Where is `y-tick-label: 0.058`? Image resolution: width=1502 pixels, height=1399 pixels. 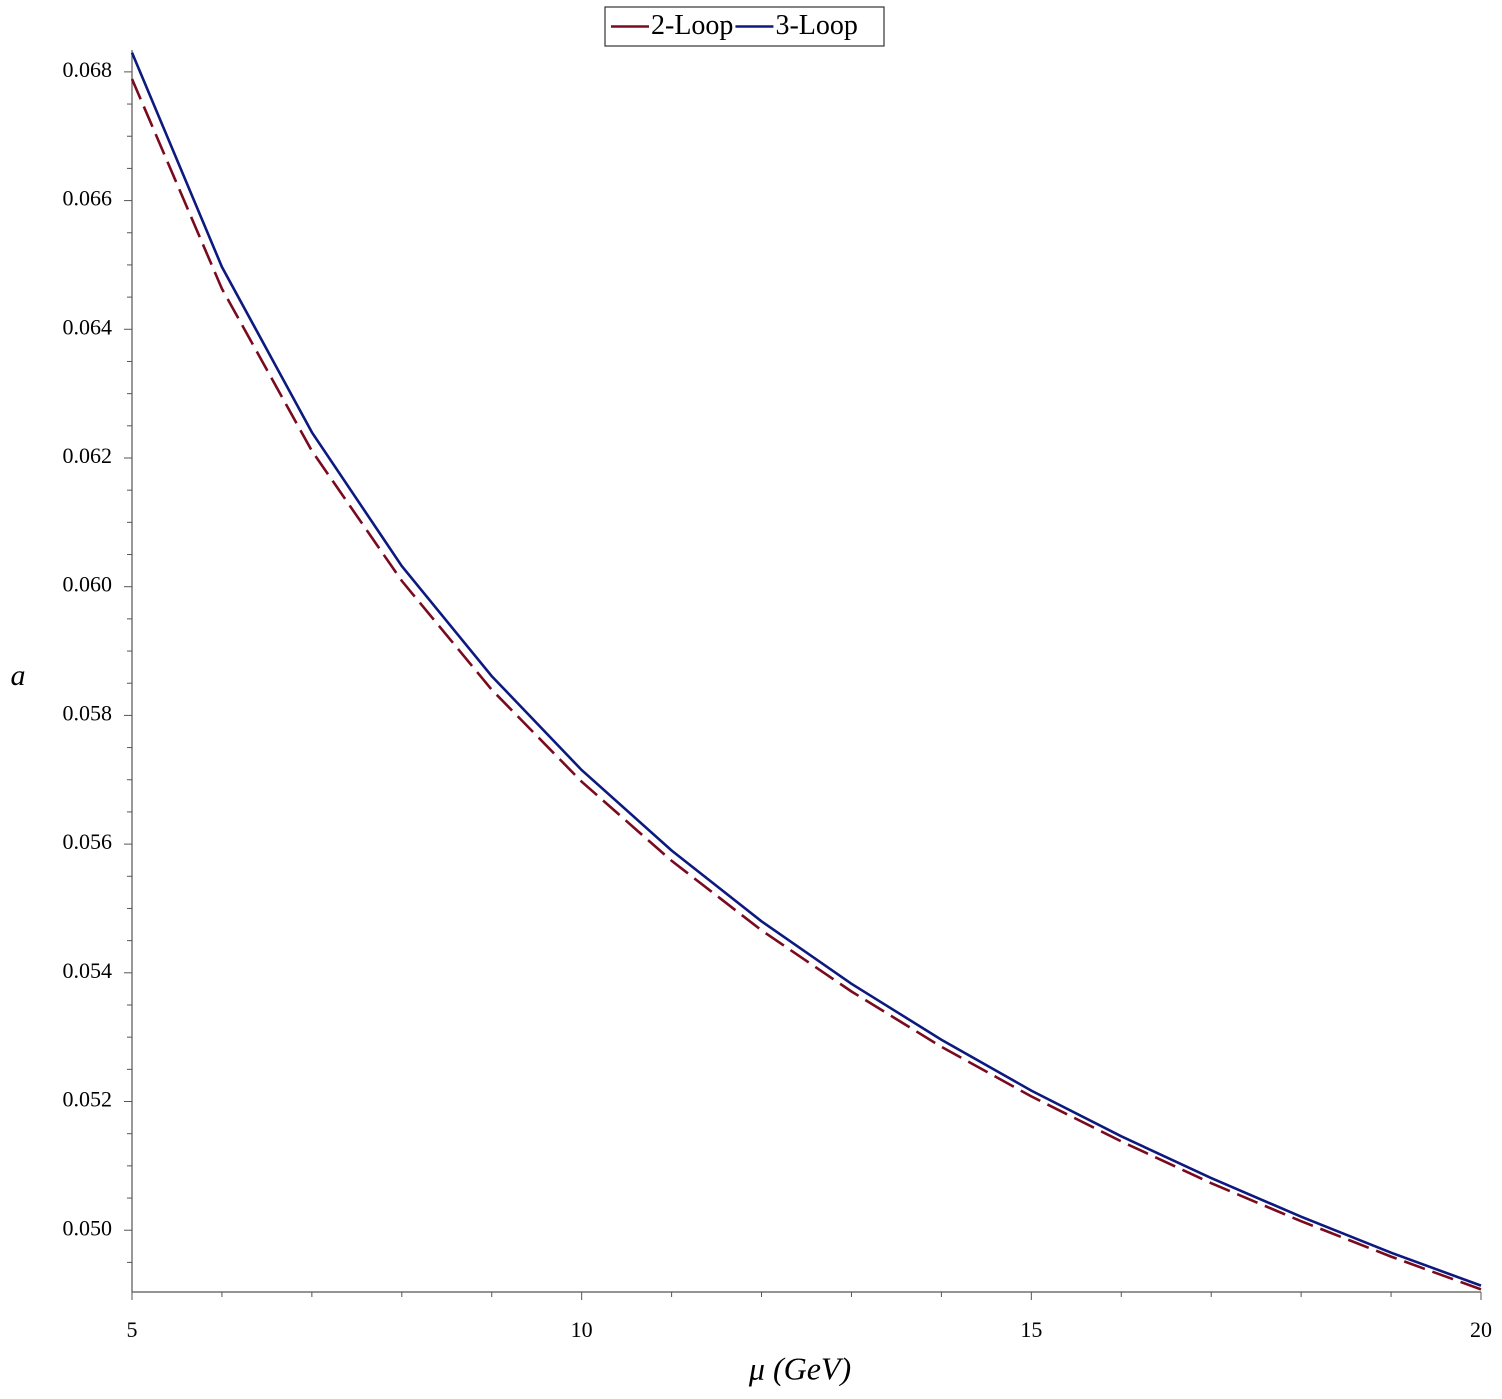
y-tick-label: 0.058 is located at coordinates (88, 712).